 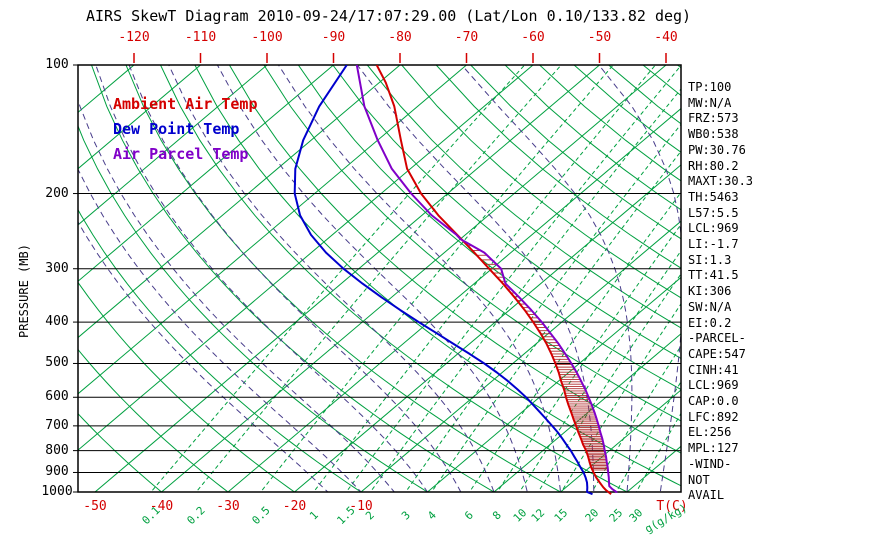 I want to click on stats-line: TP:100, so click(x=710, y=87).